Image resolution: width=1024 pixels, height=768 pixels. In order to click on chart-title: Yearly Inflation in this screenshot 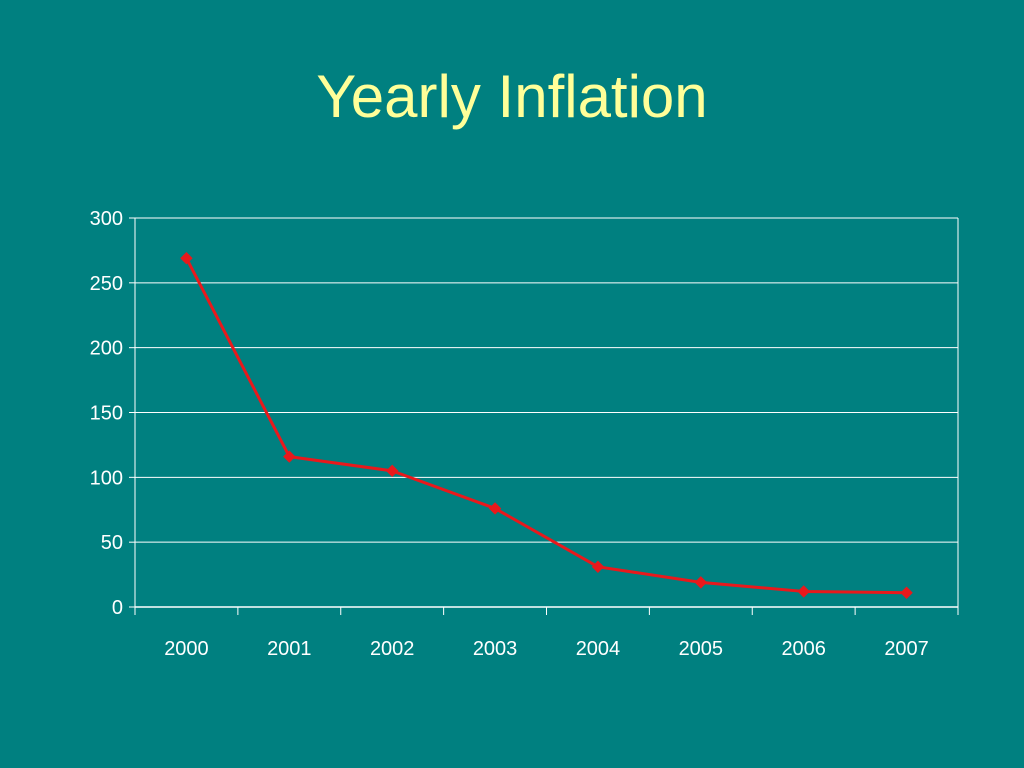, I will do `click(512, 96)`.